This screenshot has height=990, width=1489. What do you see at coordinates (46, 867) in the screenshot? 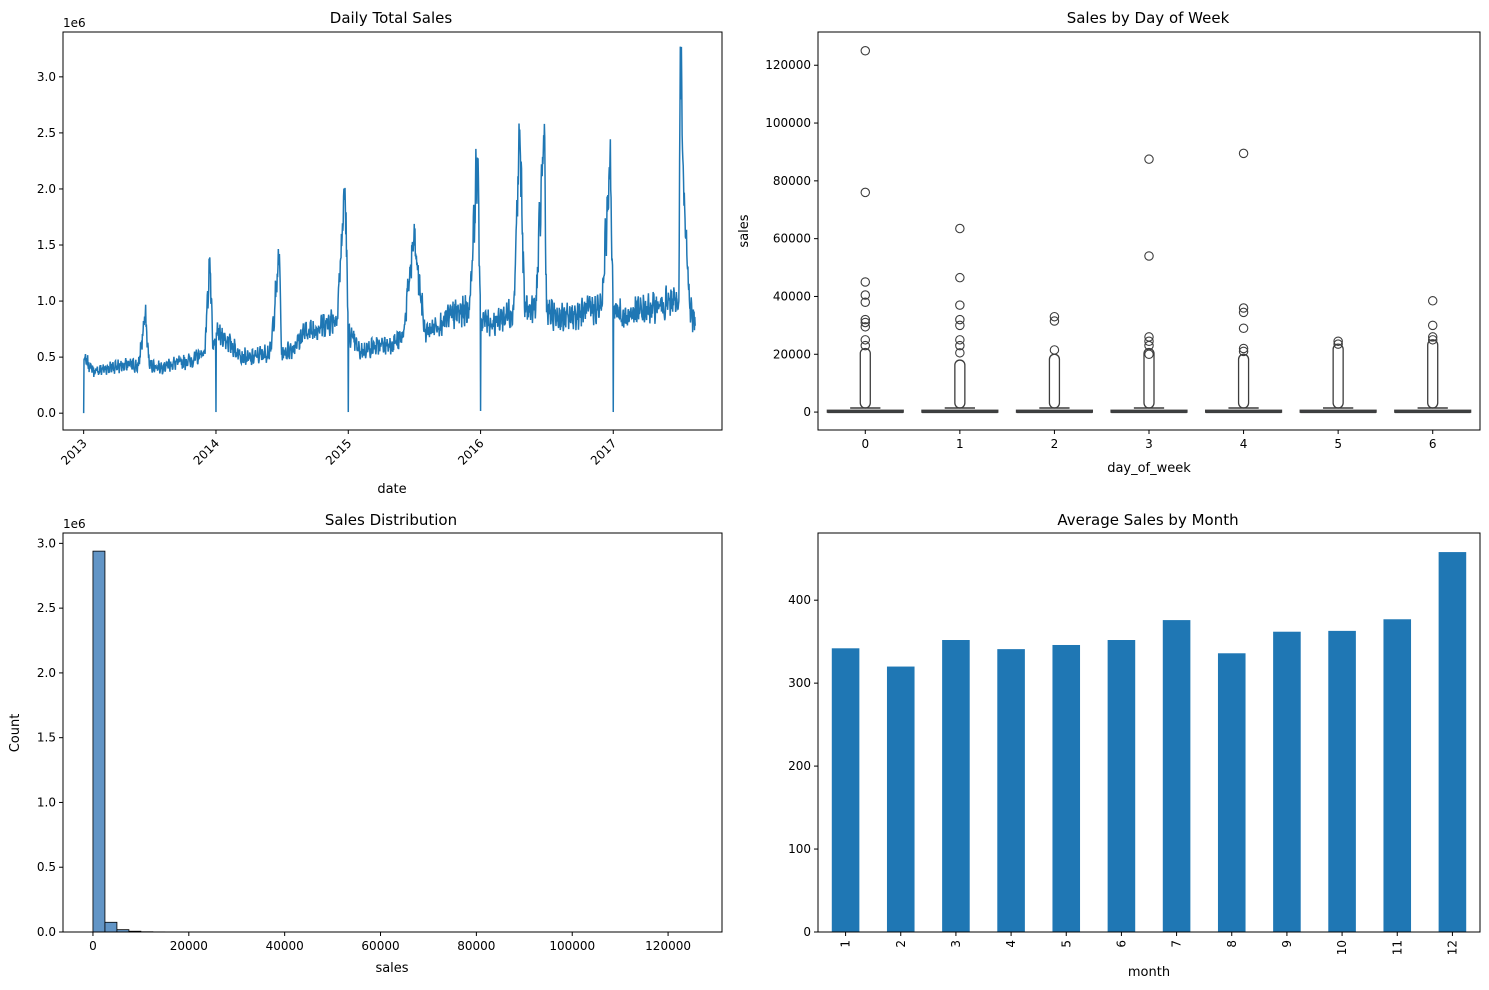
I see `y-tick-label: 0.5` at bounding box center [46, 867].